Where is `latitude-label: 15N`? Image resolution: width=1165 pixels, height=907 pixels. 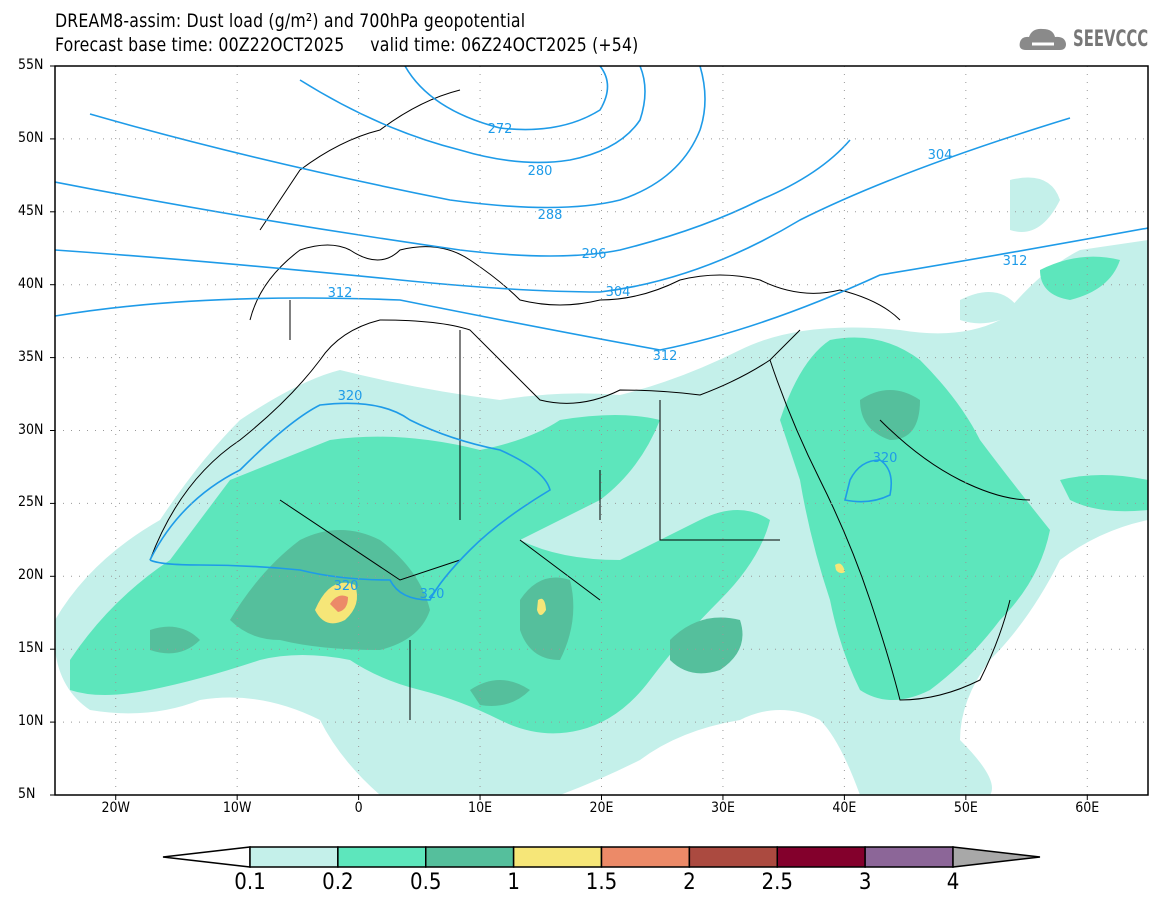
latitude-label: 15N is located at coordinates (31, 648).